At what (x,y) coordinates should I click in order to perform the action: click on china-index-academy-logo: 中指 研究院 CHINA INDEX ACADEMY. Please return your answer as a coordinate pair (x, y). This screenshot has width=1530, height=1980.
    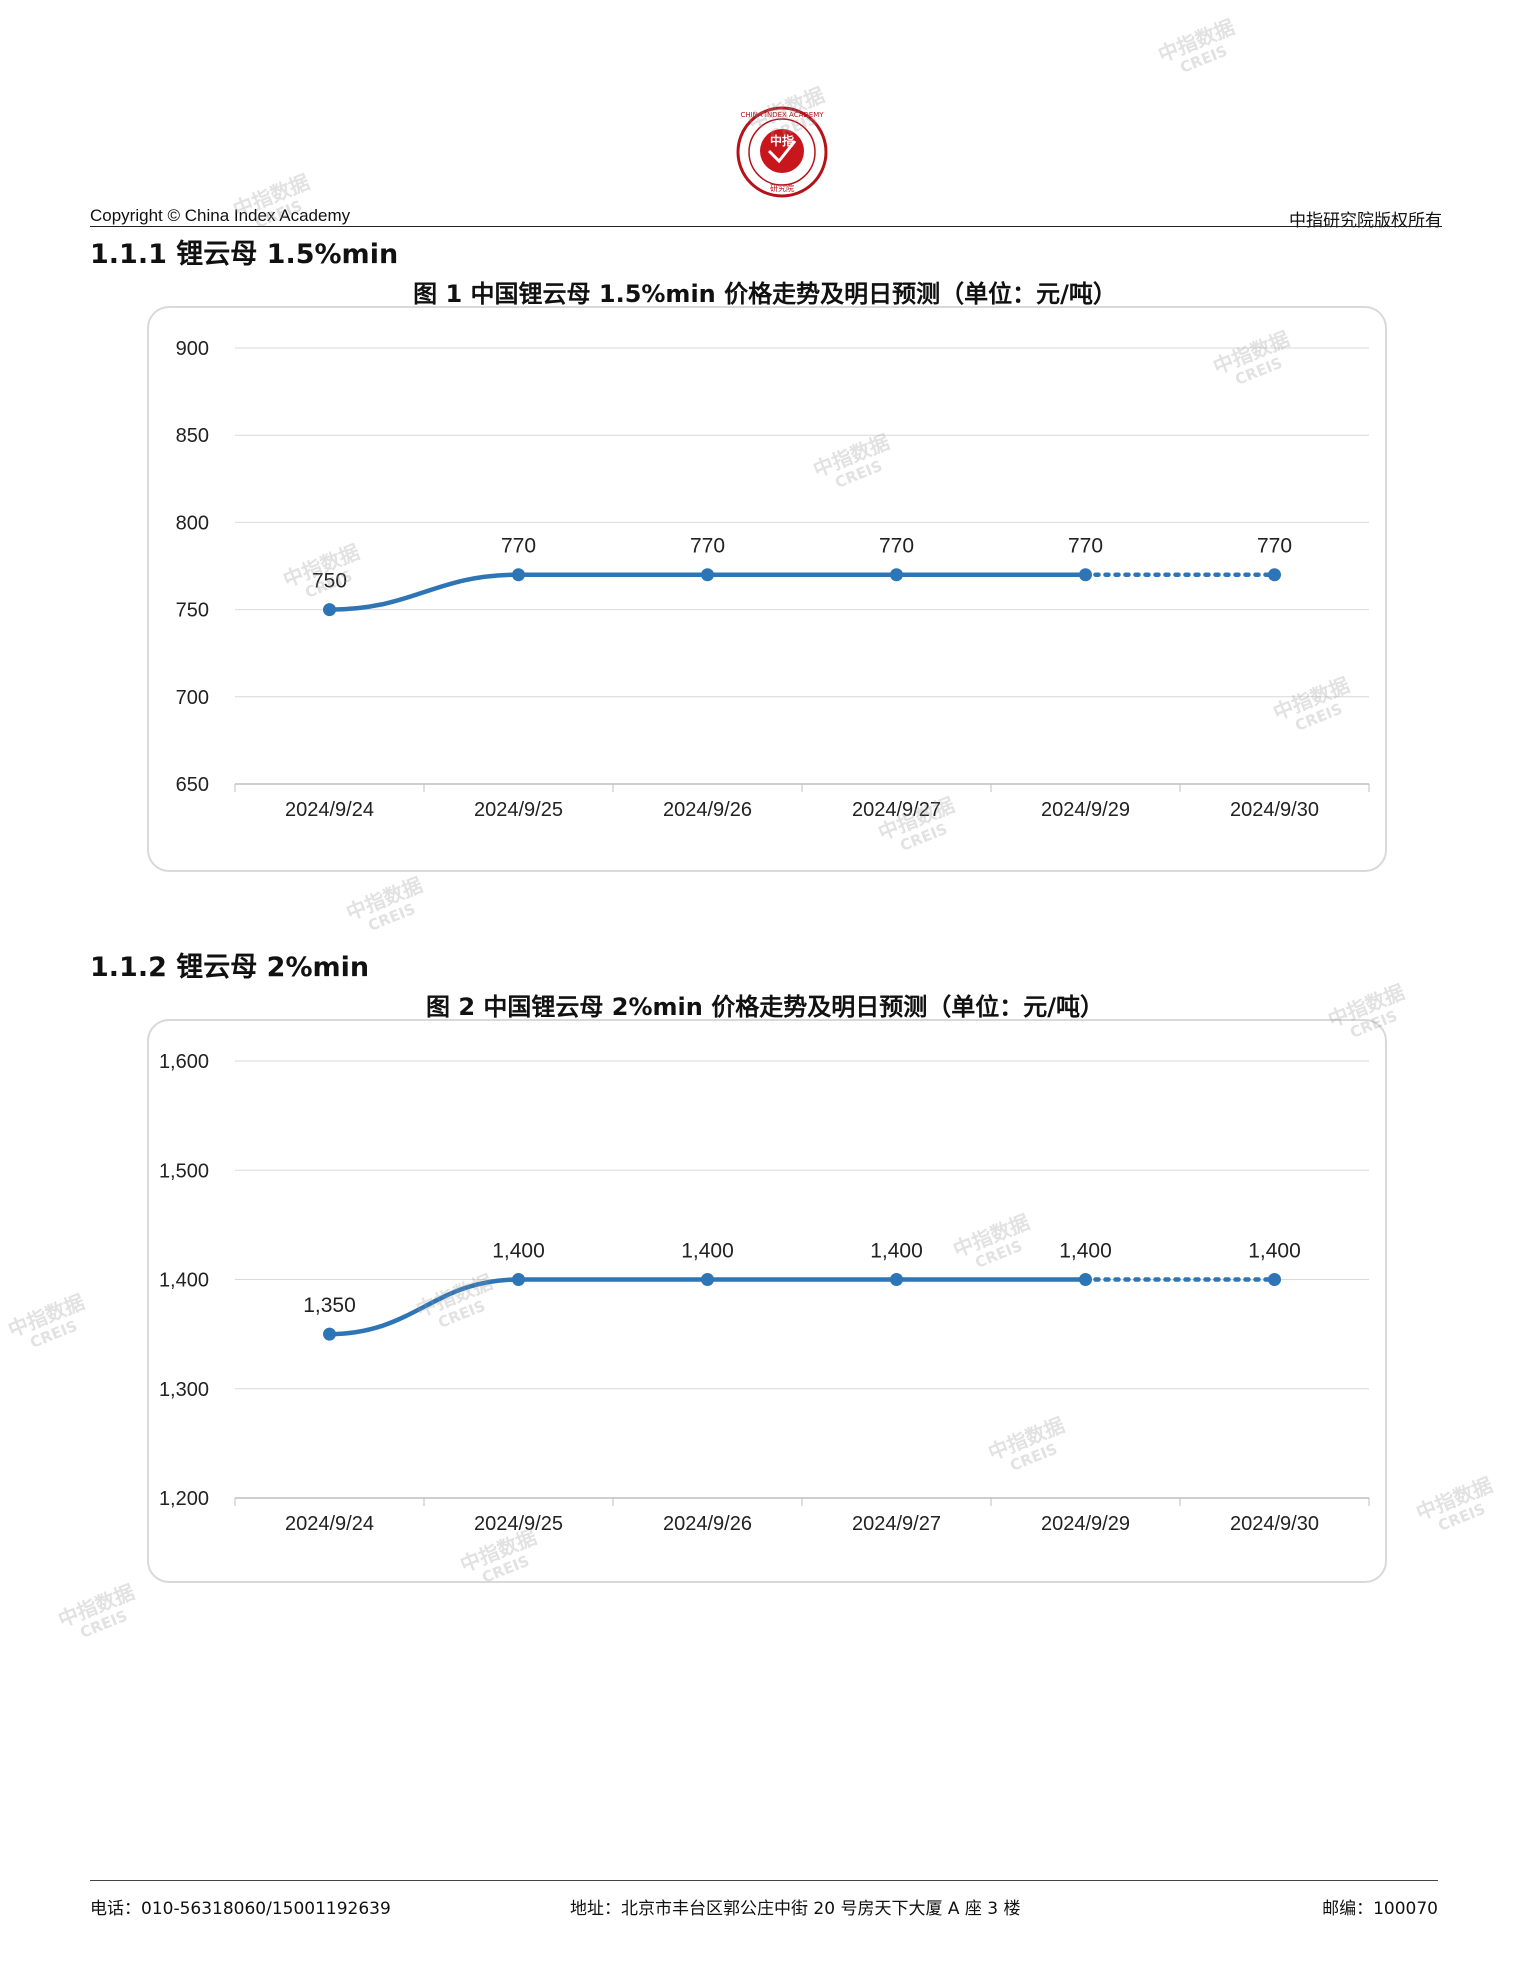
    Looking at the image, I should click on (782, 152).